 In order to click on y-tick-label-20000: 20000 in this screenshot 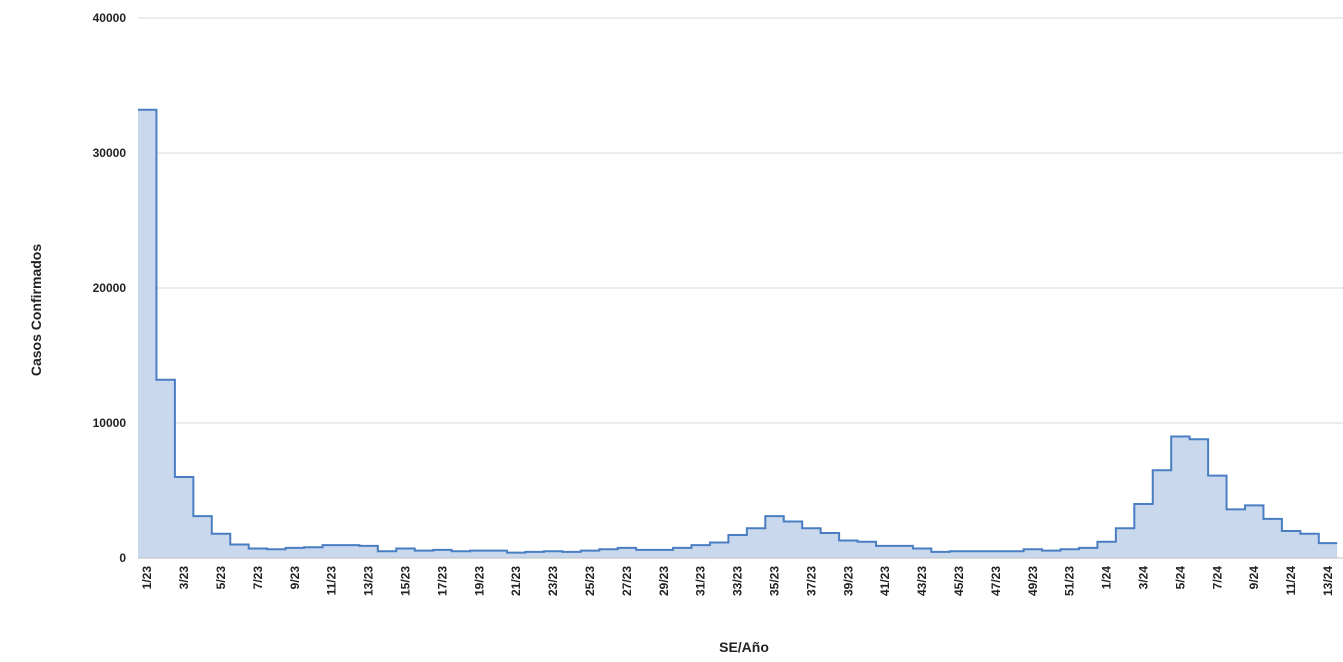, I will do `click(110, 288)`.